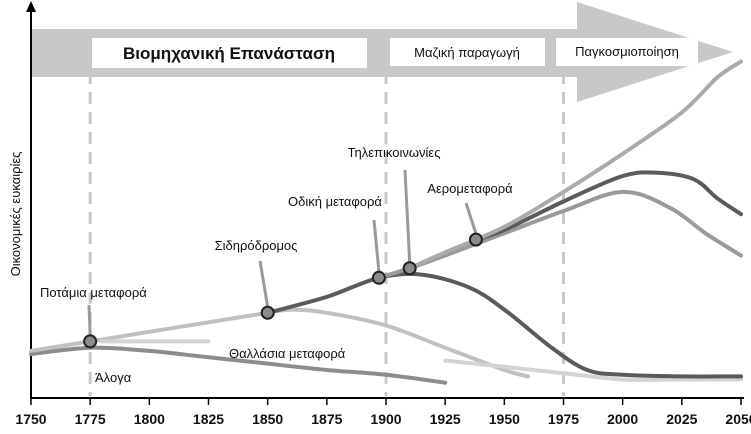  Describe the element at coordinates (504, 419) in the screenshot. I see `x-tick-label-1950: 1950` at that location.